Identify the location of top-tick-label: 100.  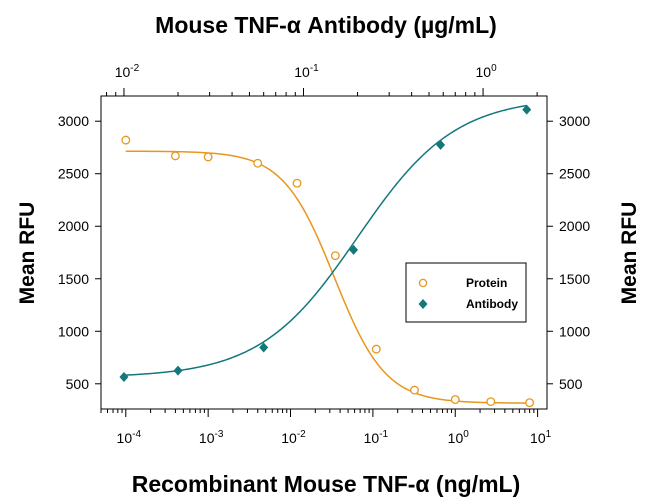
(487, 71).